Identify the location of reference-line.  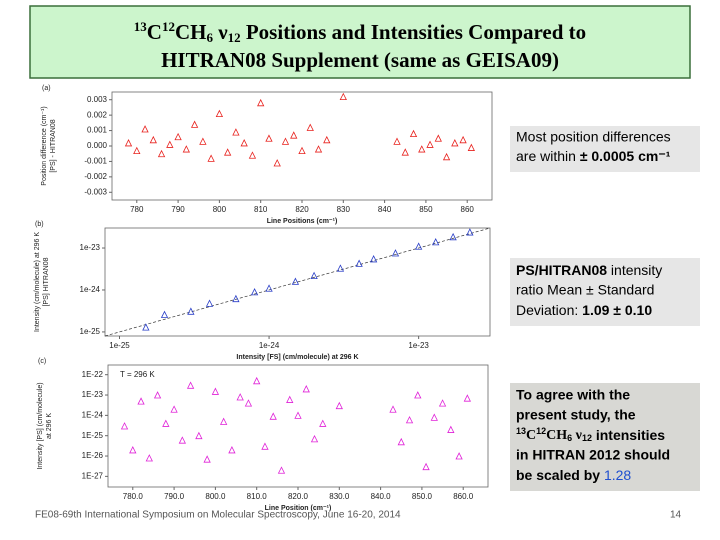
(297, 282).